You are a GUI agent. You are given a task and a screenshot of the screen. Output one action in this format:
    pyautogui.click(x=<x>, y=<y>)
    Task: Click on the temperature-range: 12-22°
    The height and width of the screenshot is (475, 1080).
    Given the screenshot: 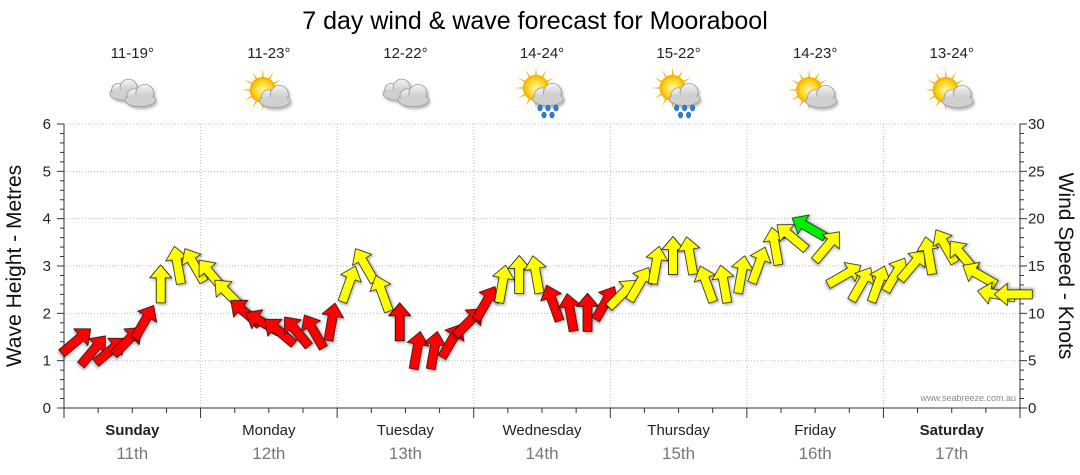 What is the action you would take?
    pyautogui.click(x=405, y=53)
    